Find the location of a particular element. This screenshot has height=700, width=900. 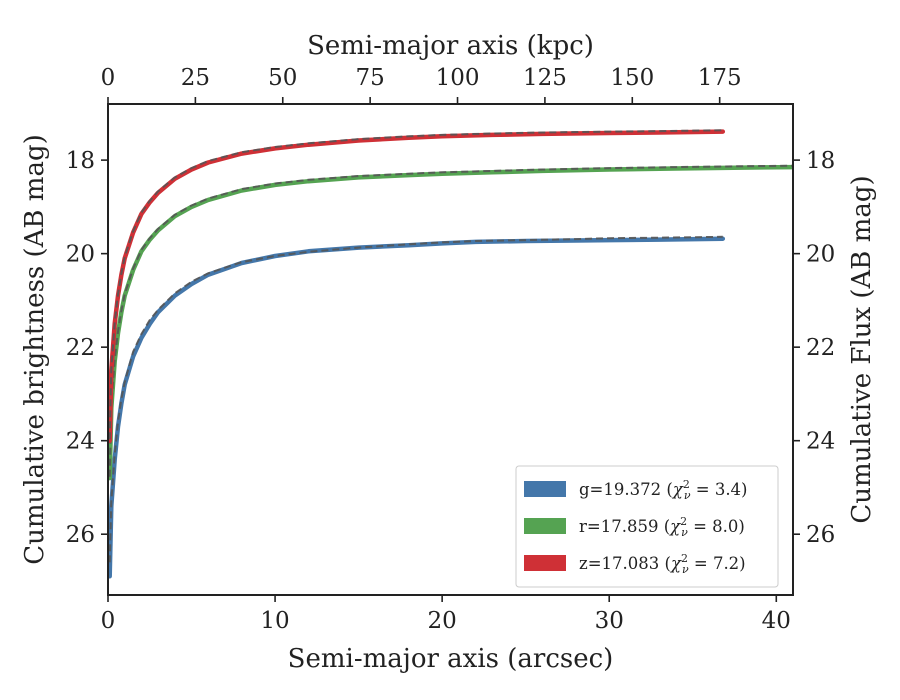

x-axis-title: Semi-major axis (arcsec) is located at coordinates (451, 659).